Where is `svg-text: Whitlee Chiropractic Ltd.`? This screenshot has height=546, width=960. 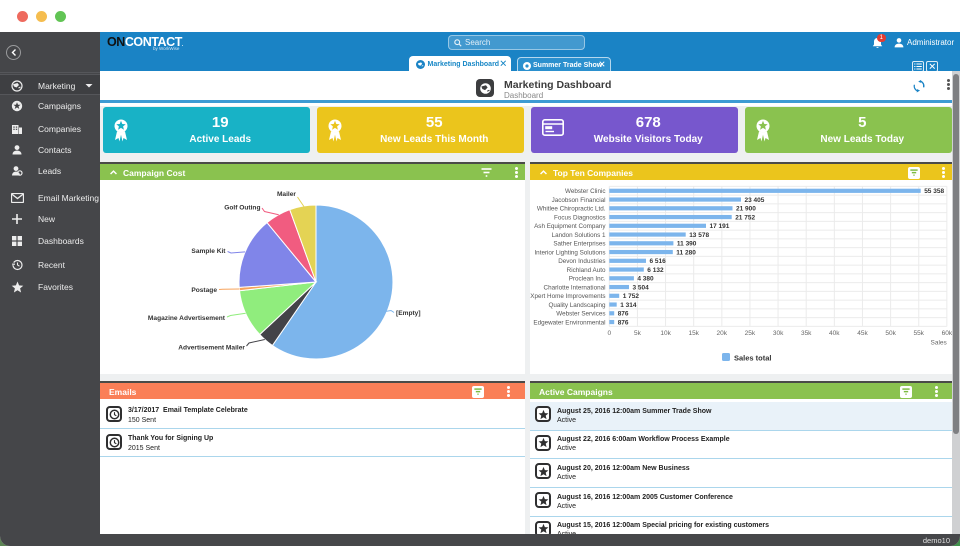 svg-text: Whitlee Chiropractic Ltd. is located at coordinates (571, 209).